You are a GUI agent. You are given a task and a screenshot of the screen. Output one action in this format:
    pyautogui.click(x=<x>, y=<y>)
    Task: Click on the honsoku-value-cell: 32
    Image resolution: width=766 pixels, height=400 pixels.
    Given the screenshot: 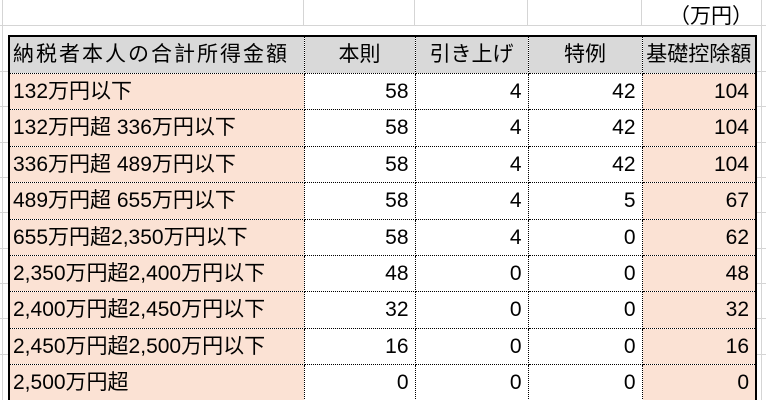 What is the action you would take?
    pyautogui.click(x=359, y=310)
    